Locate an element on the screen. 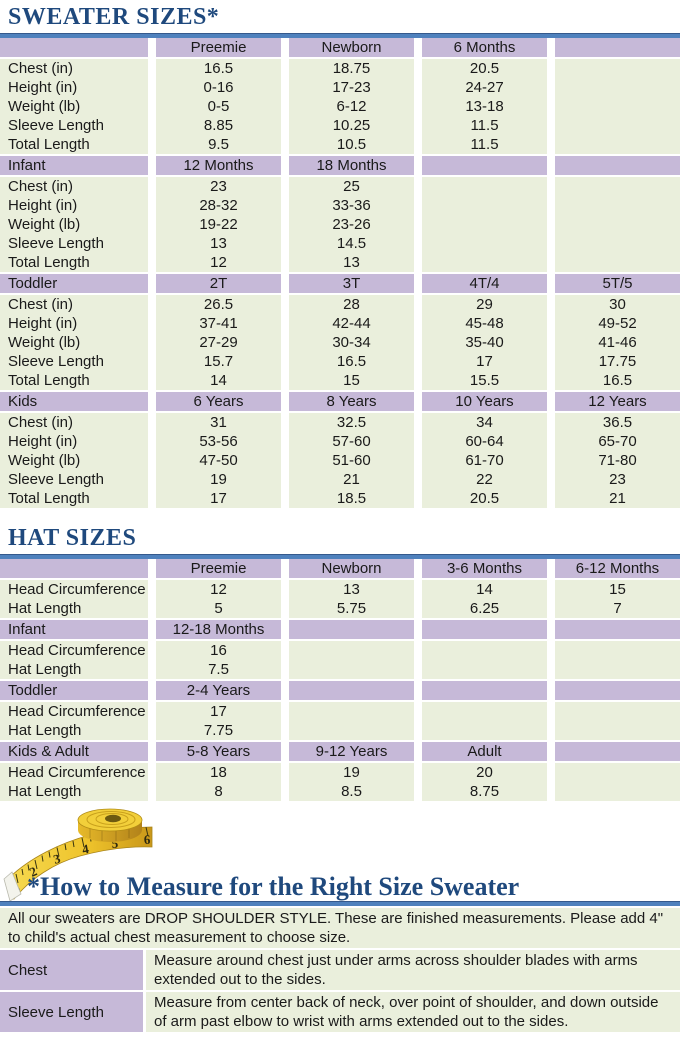 The width and height of the screenshot is (680, 1039). value-cell: 20 is located at coordinates (484, 772).